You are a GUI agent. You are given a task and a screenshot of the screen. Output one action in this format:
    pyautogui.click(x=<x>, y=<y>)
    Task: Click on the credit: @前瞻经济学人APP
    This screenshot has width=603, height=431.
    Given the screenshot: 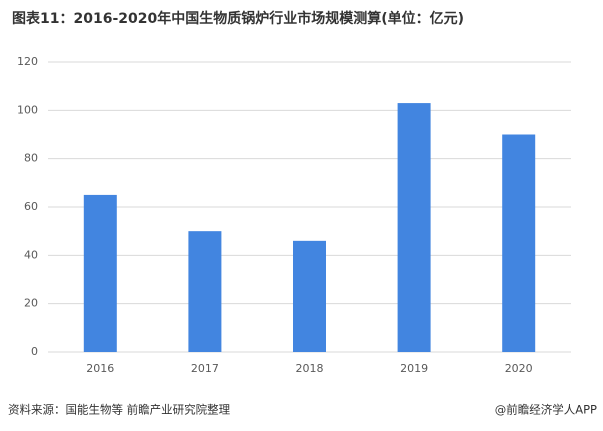 What is the action you would take?
    pyautogui.click(x=546, y=410)
    